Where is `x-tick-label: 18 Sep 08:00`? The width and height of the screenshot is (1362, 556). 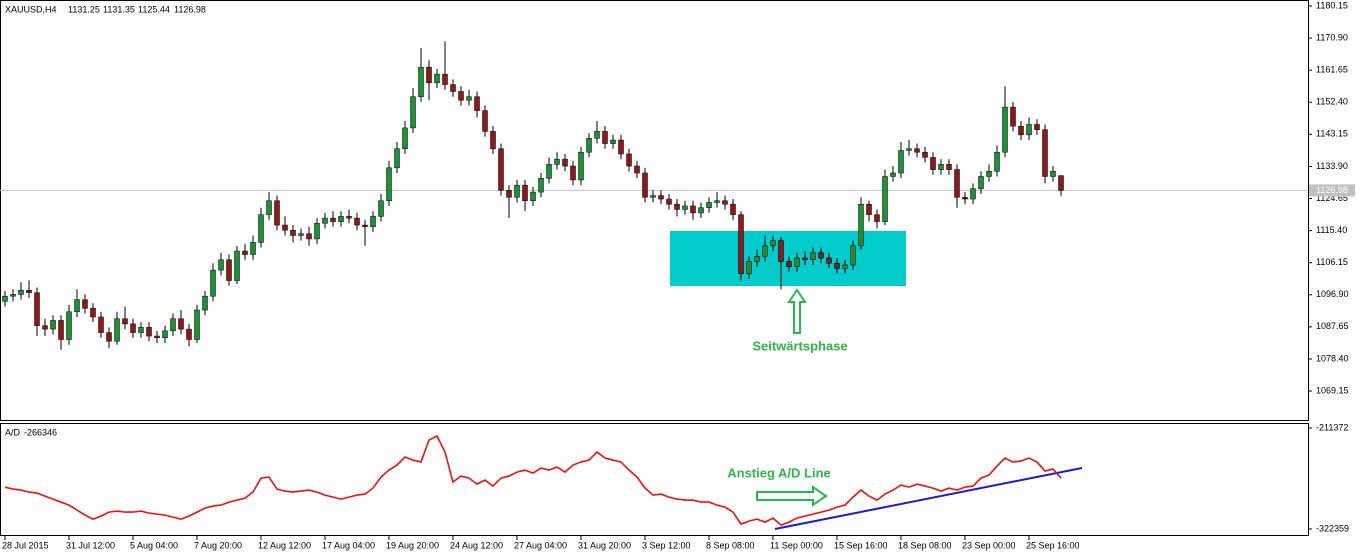
x-tick-label: 18 Sep 08:00 is located at coordinates (925, 545).